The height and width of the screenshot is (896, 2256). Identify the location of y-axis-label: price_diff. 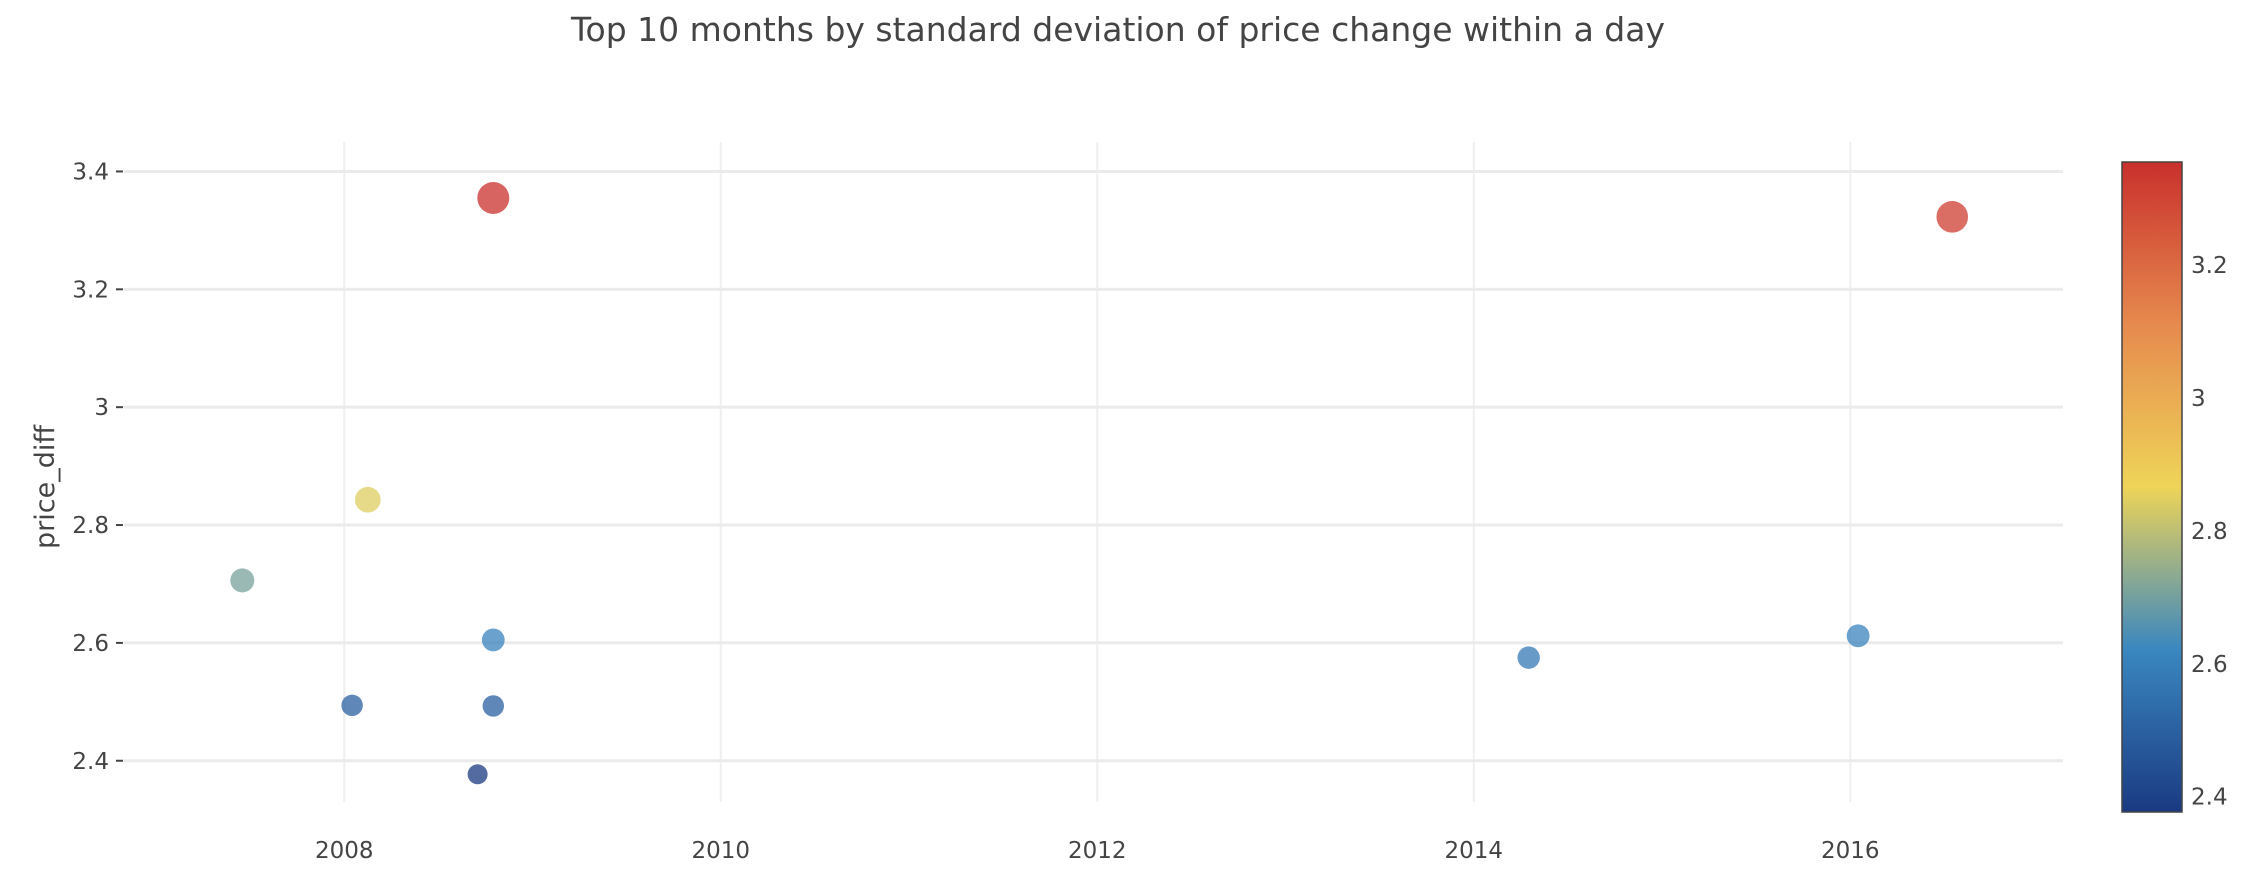
(45, 486).